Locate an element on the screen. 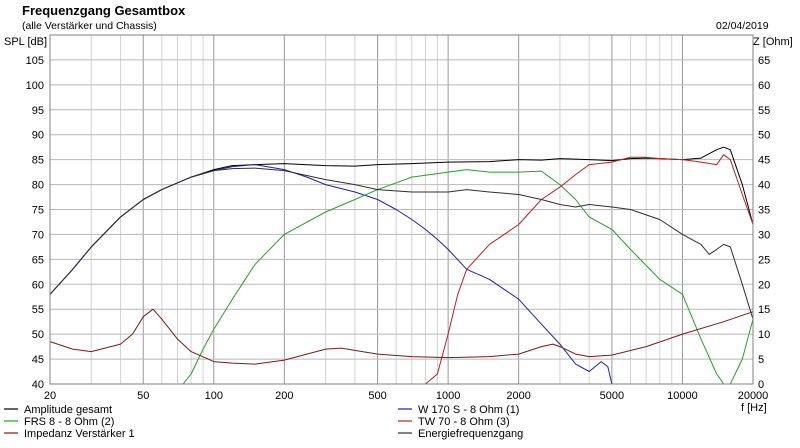  chart-date: 02/04/2019 is located at coordinates (742, 26).